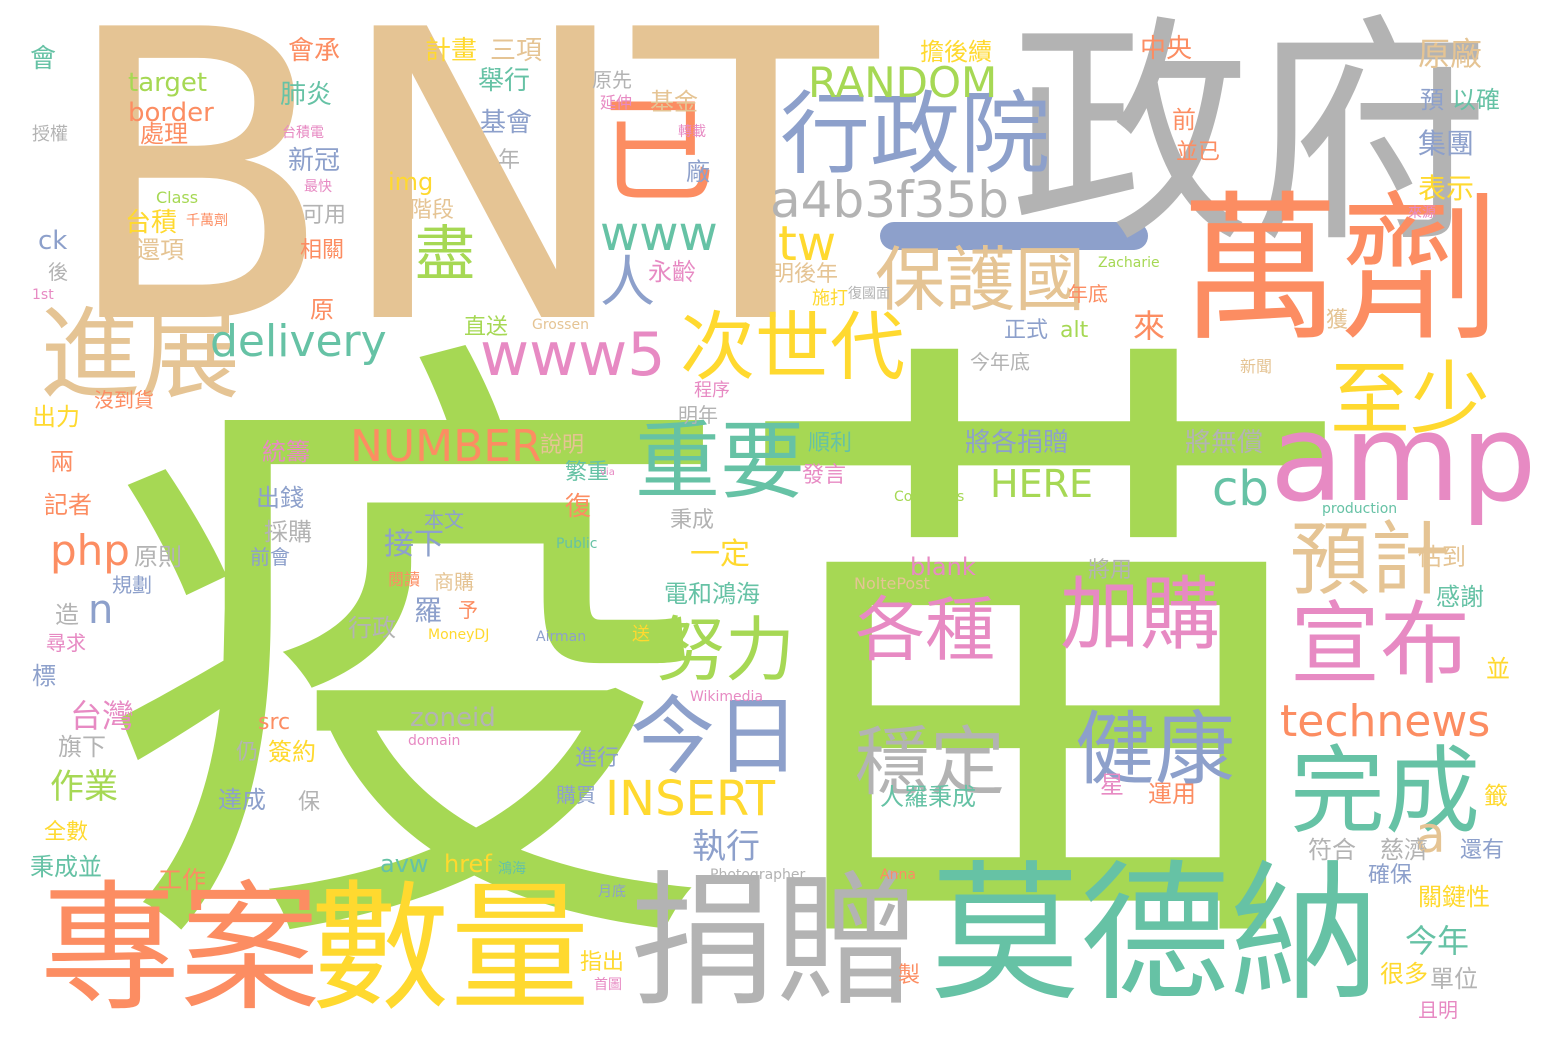 The height and width of the screenshot is (1052, 1548). I want to click on cloud-word: HERE, so click(1041, 484).